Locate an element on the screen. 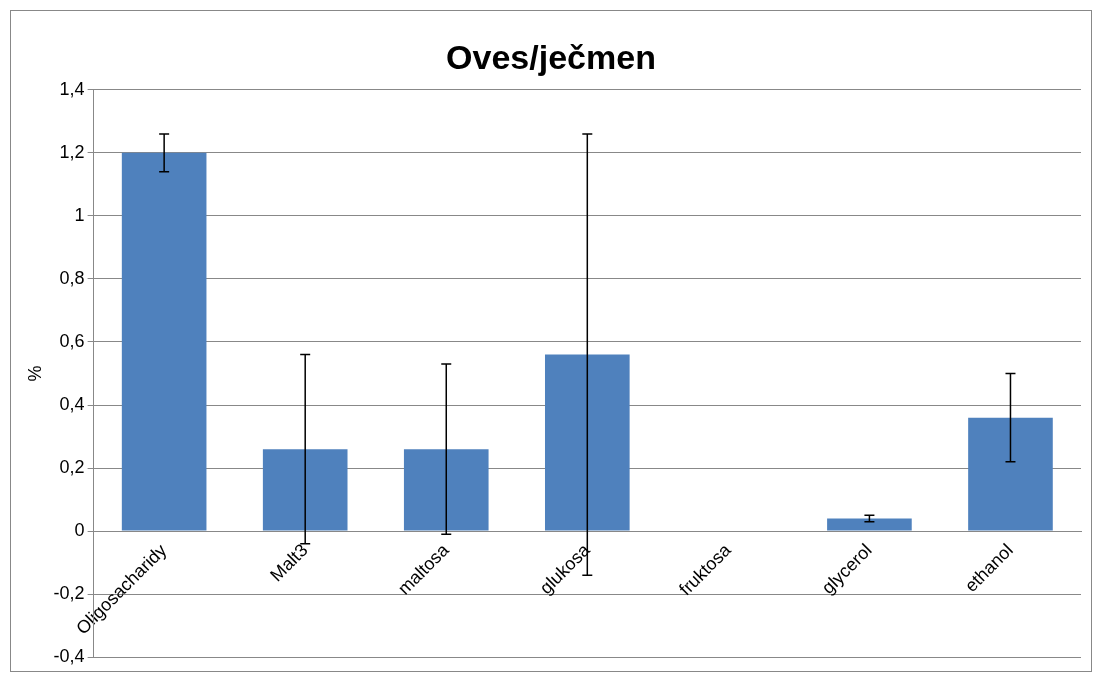  y-tick-label: 1,2 is located at coordinates (72, 151).